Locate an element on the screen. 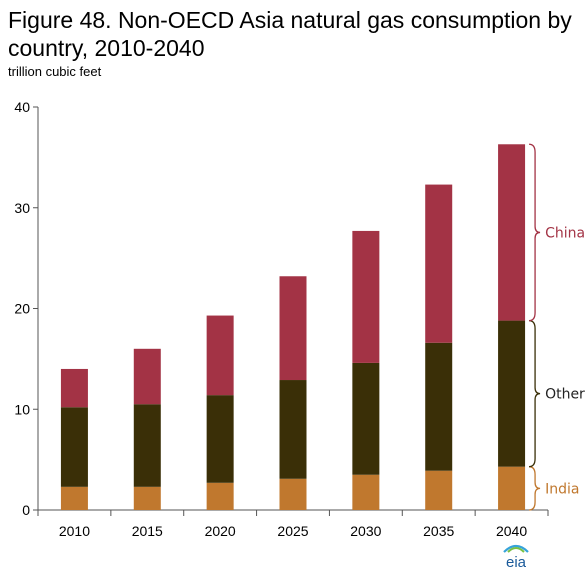  eia-logo: eia is located at coordinates (516, 557).